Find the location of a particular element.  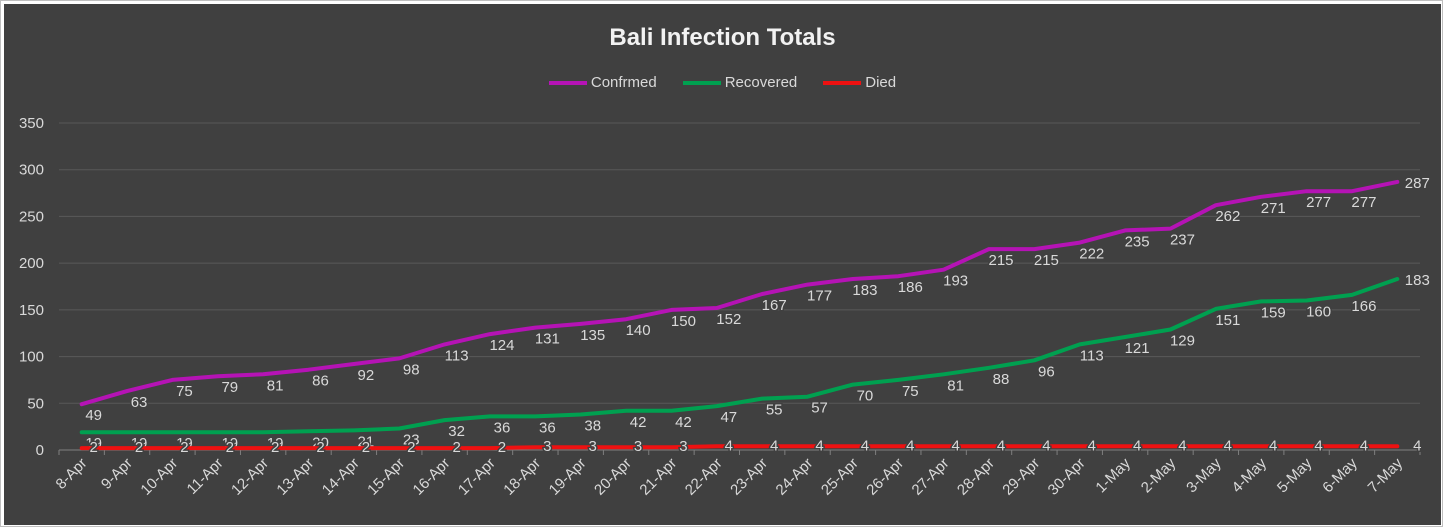

data-label-confrmed: 235 is located at coordinates (1137, 241).